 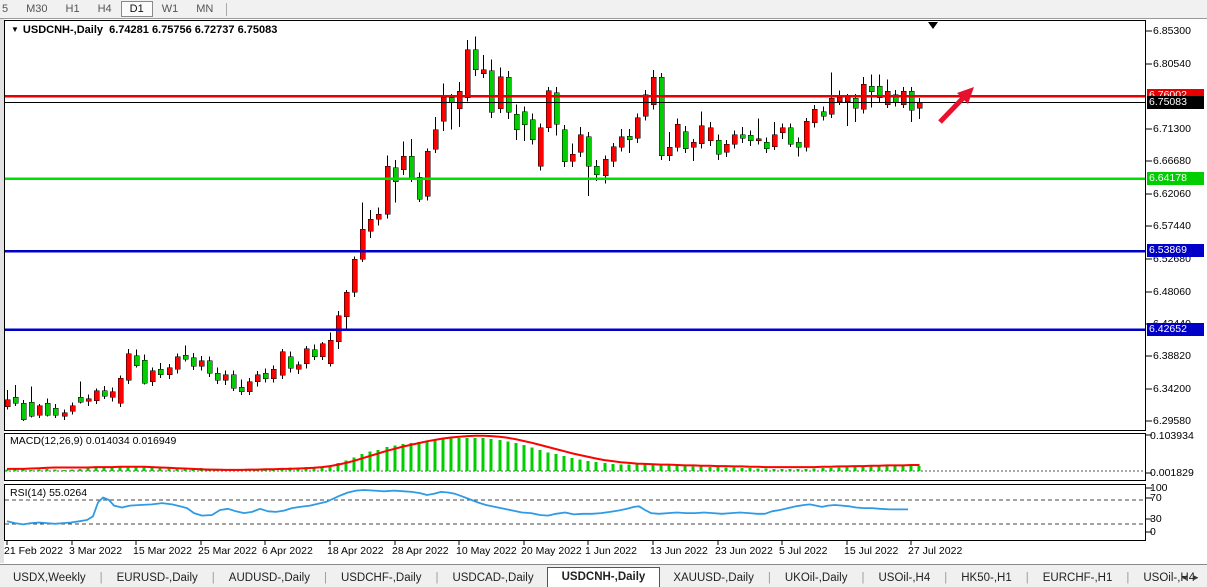 I want to click on date-tick-label: 13 Jun 2022, so click(x=679, y=551).